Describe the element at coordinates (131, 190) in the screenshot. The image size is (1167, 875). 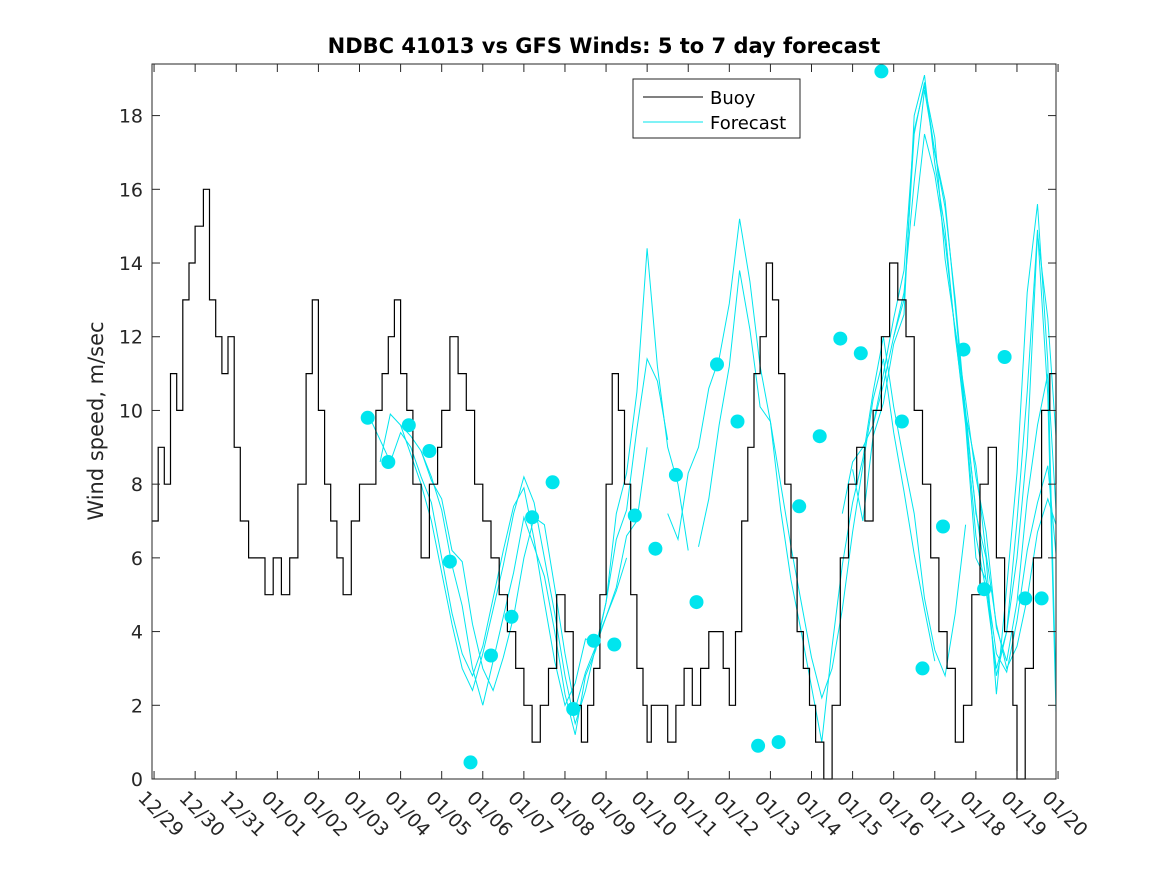
I see `y-tick-label: 16` at that location.